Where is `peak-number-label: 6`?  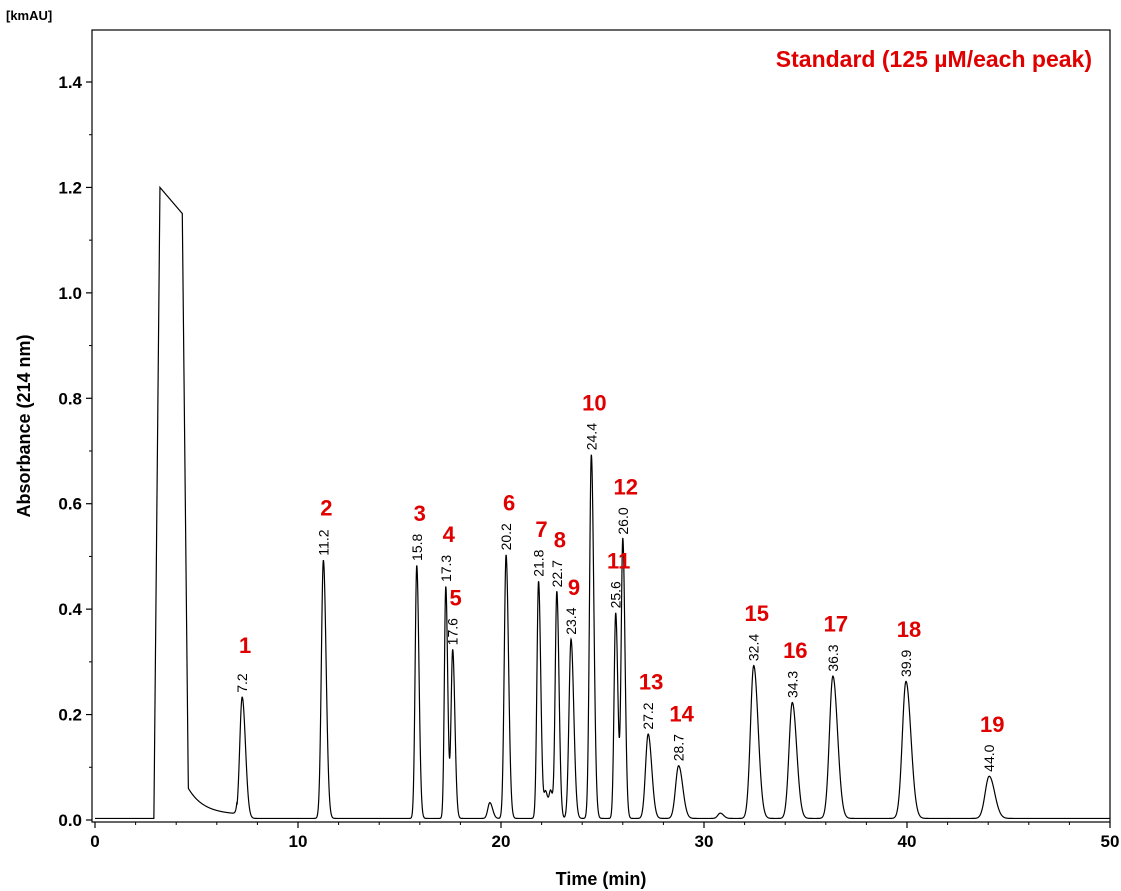
peak-number-label: 6 is located at coordinates (509, 502).